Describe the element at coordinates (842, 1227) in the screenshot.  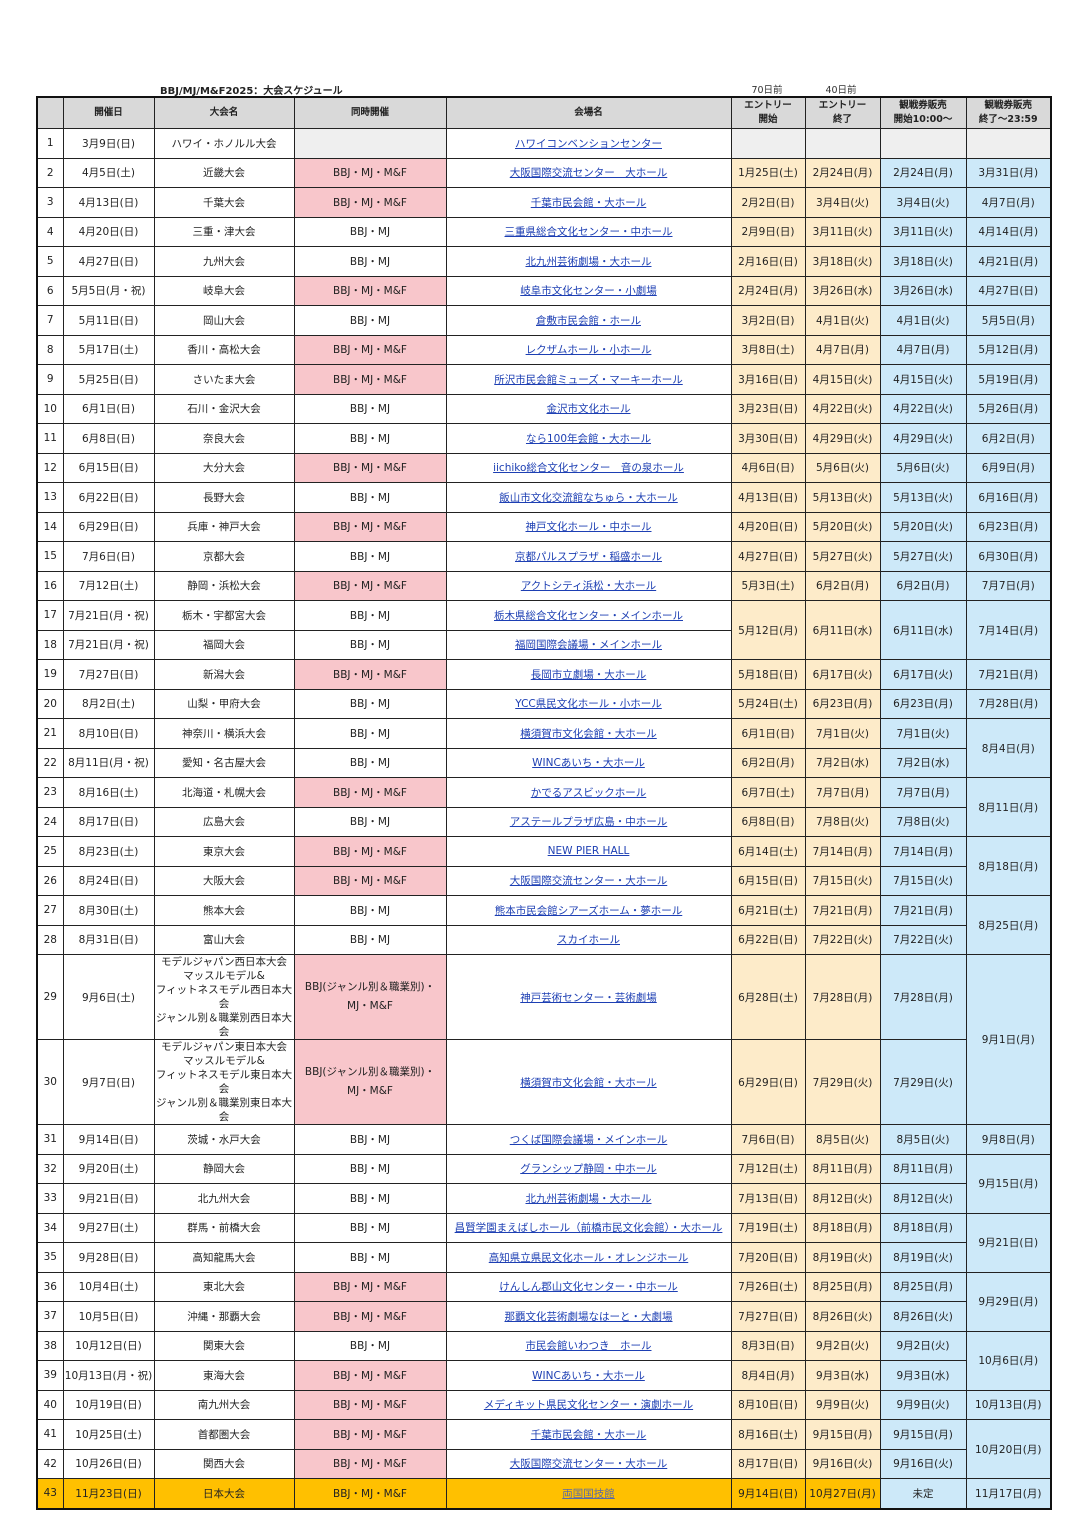
I see `entry-end-date: 8月18日(月)` at that location.